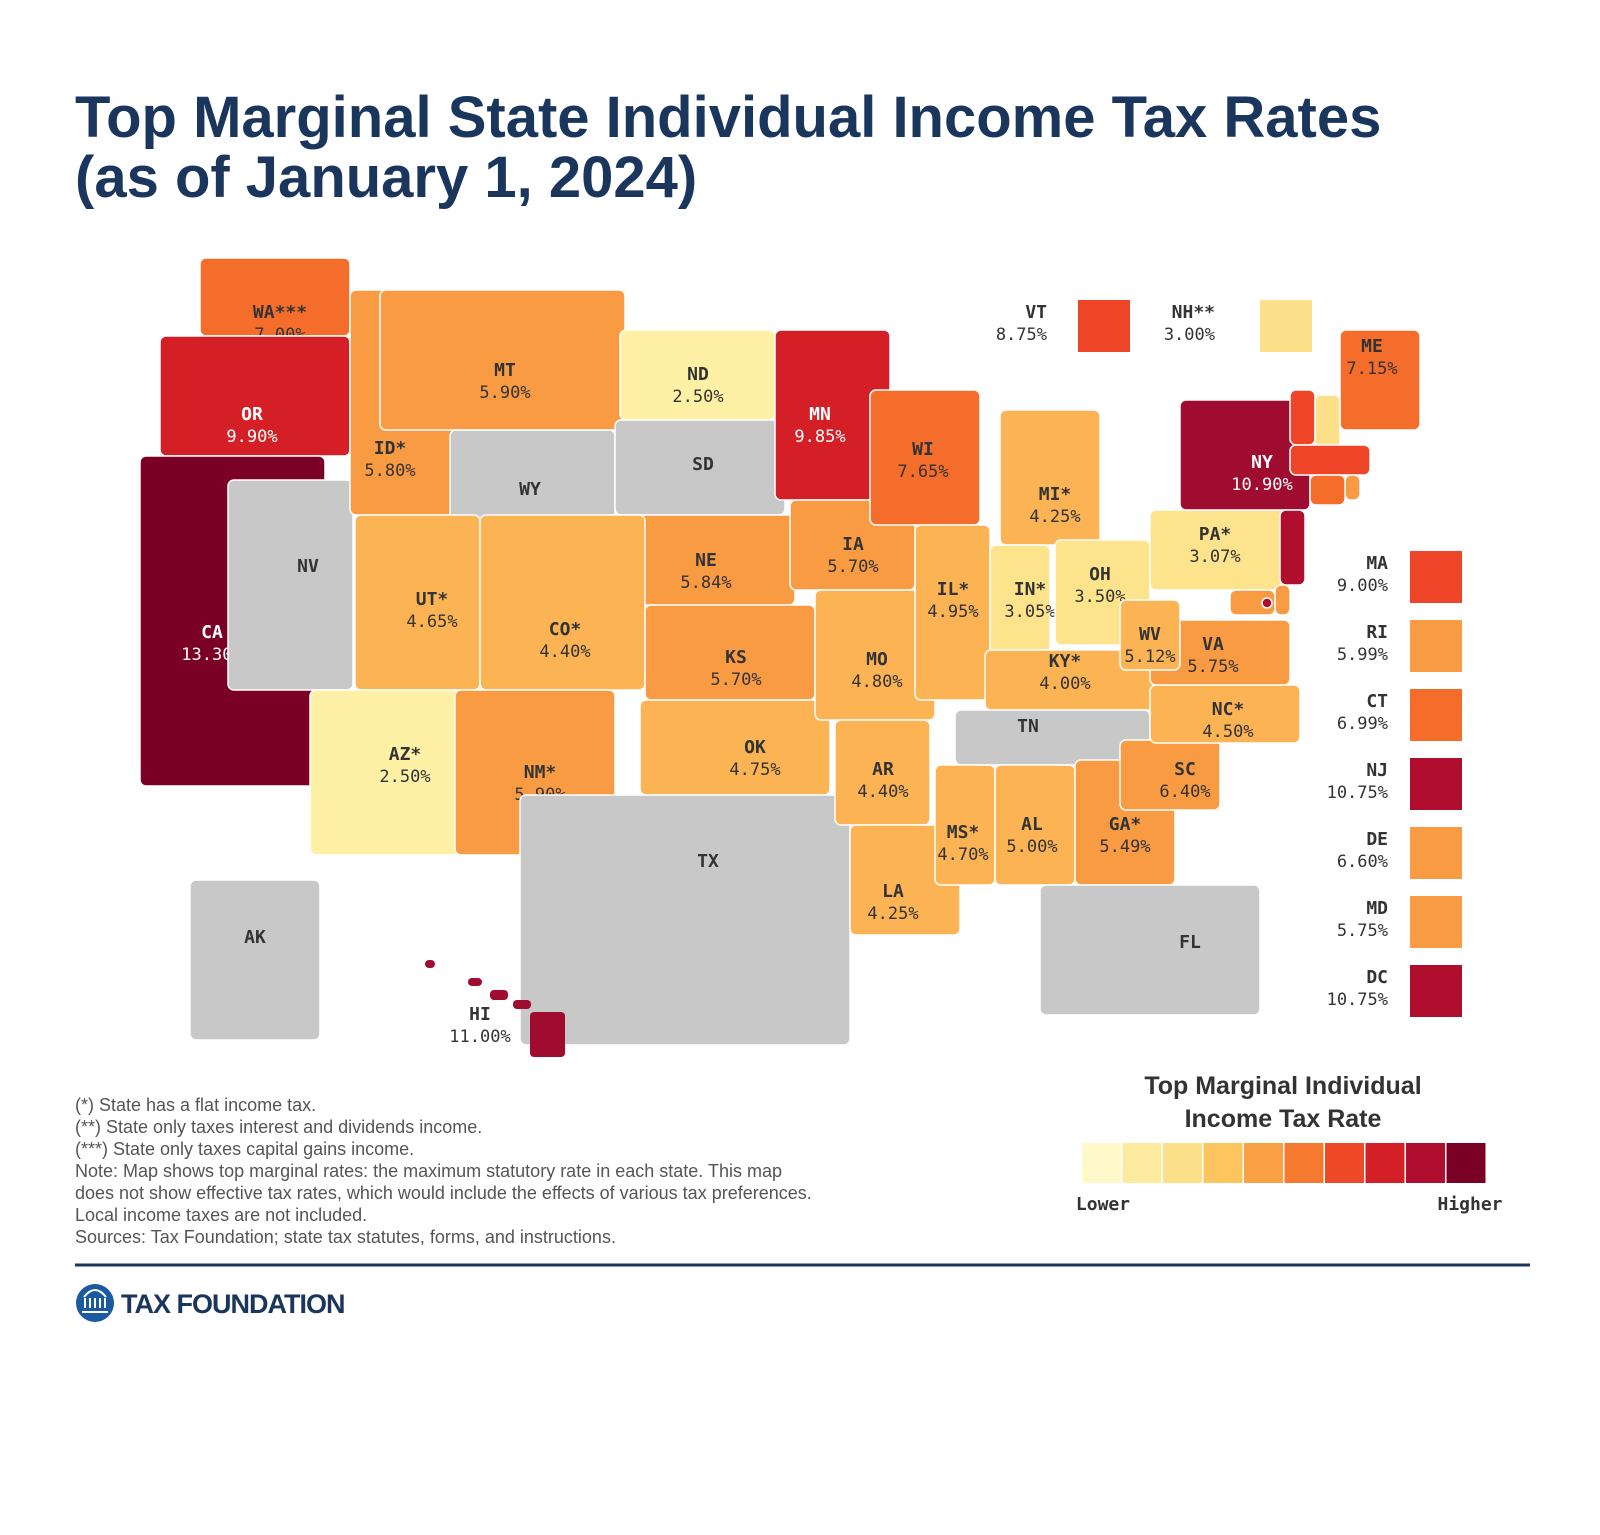 Image resolution: width=1600 pixels, height=1535 pixels. I want to click on state-abbr: TX, so click(708, 861).